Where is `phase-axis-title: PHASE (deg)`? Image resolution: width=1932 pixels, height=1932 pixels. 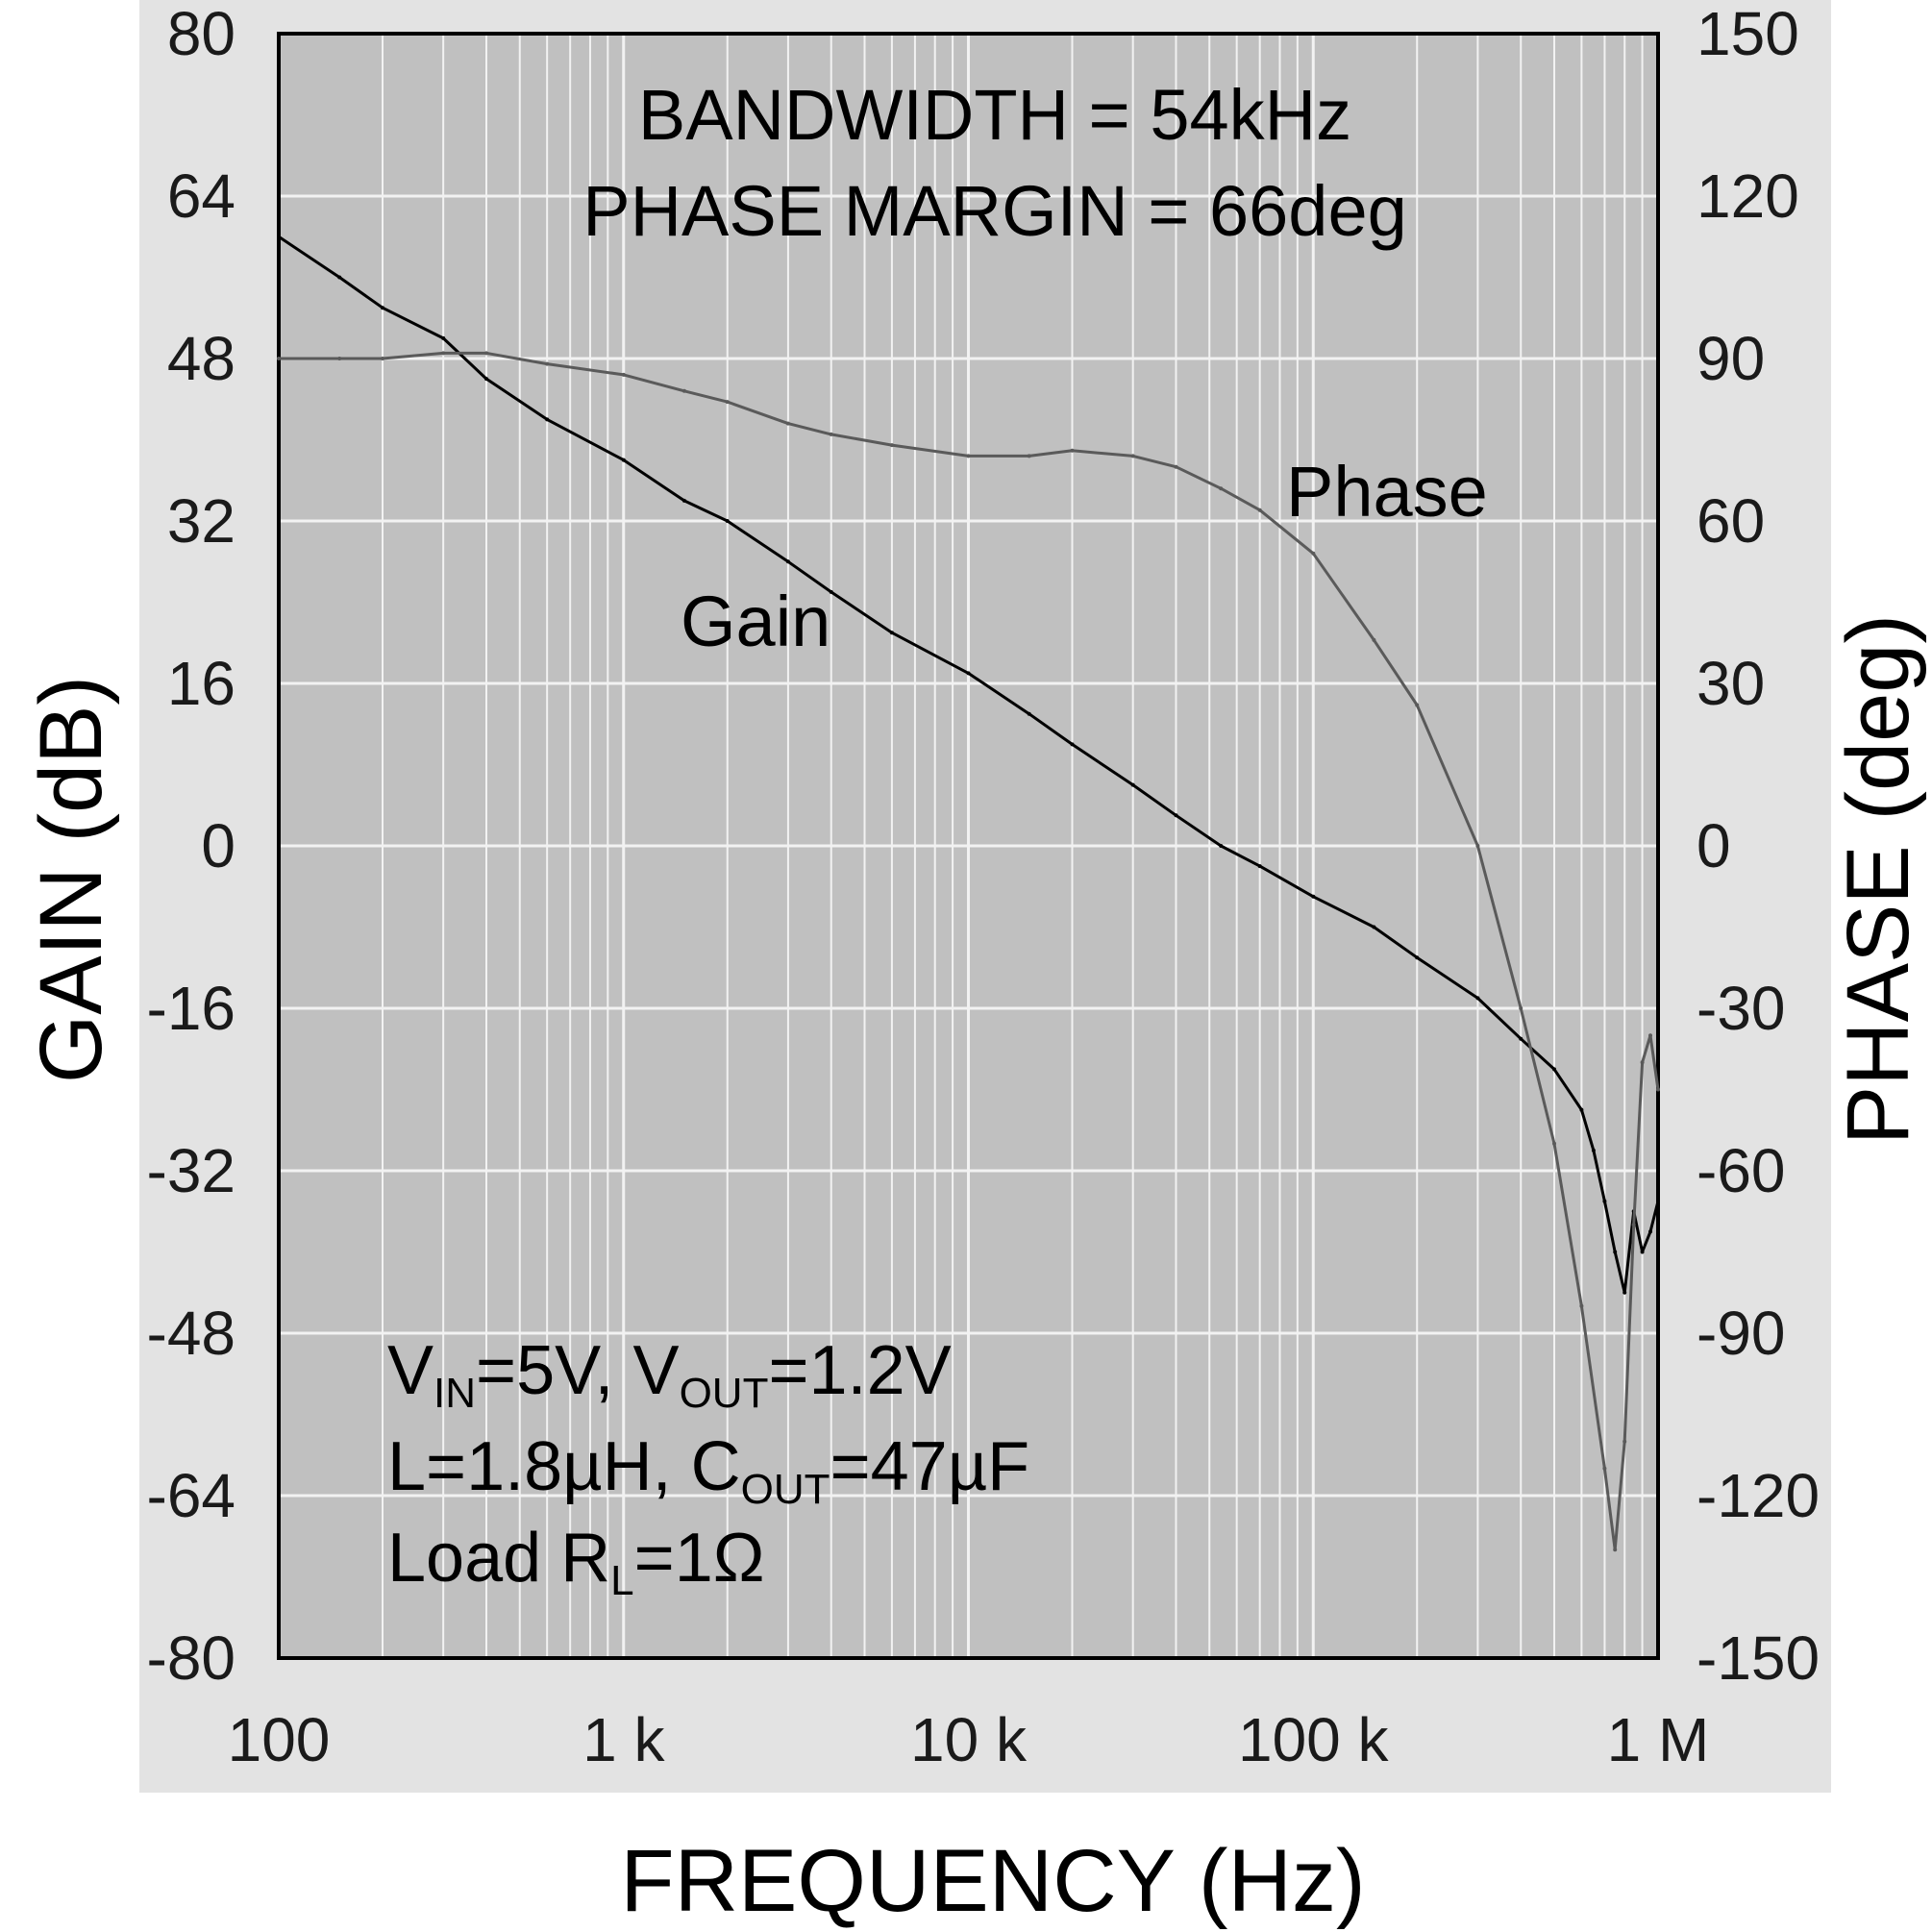
phase-axis-title: PHASE (deg) is located at coordinates (1878, 879).